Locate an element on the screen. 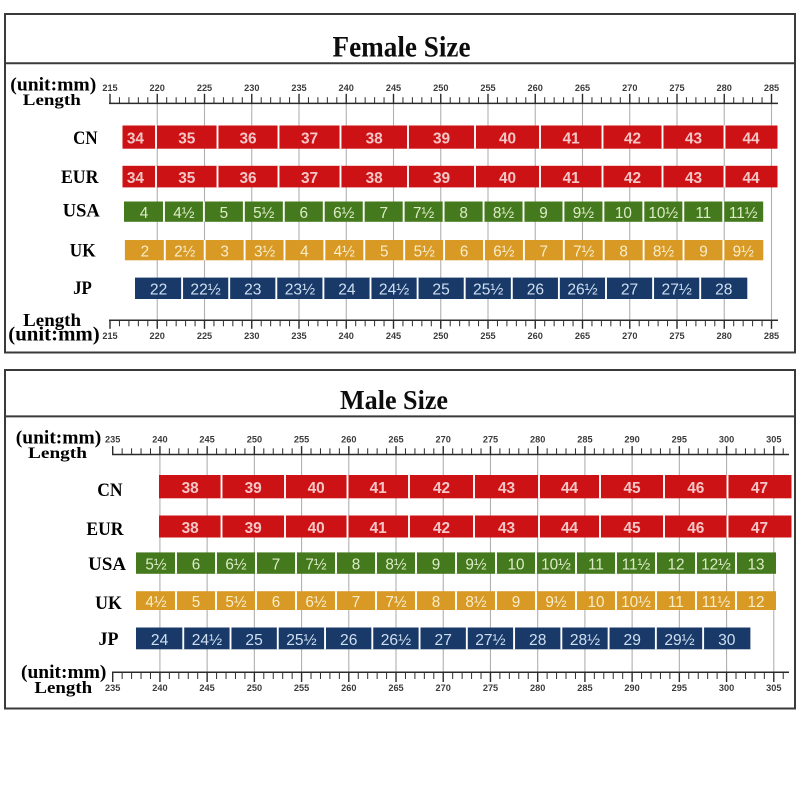 The height and width of the screenshot is (800, 800). svg-text: 13 is located at coordinates (755, 564).